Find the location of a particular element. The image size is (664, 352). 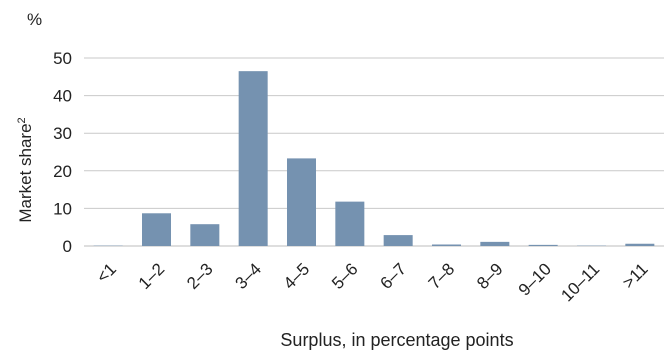

x-tick-label: 10–11 is located at coordinates (580, 282).